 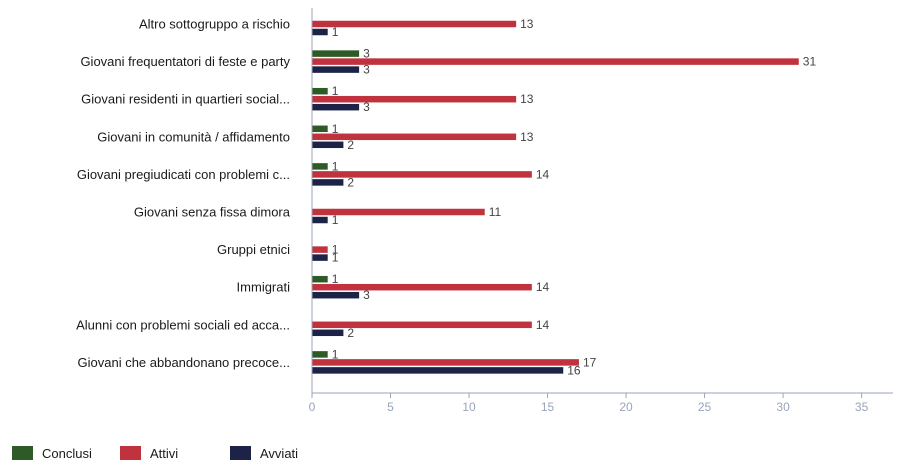 What do you see at coordinates (548, 407) in the screenshot?
I see `x-tick-label: 15` at bounding box center [548, 407].